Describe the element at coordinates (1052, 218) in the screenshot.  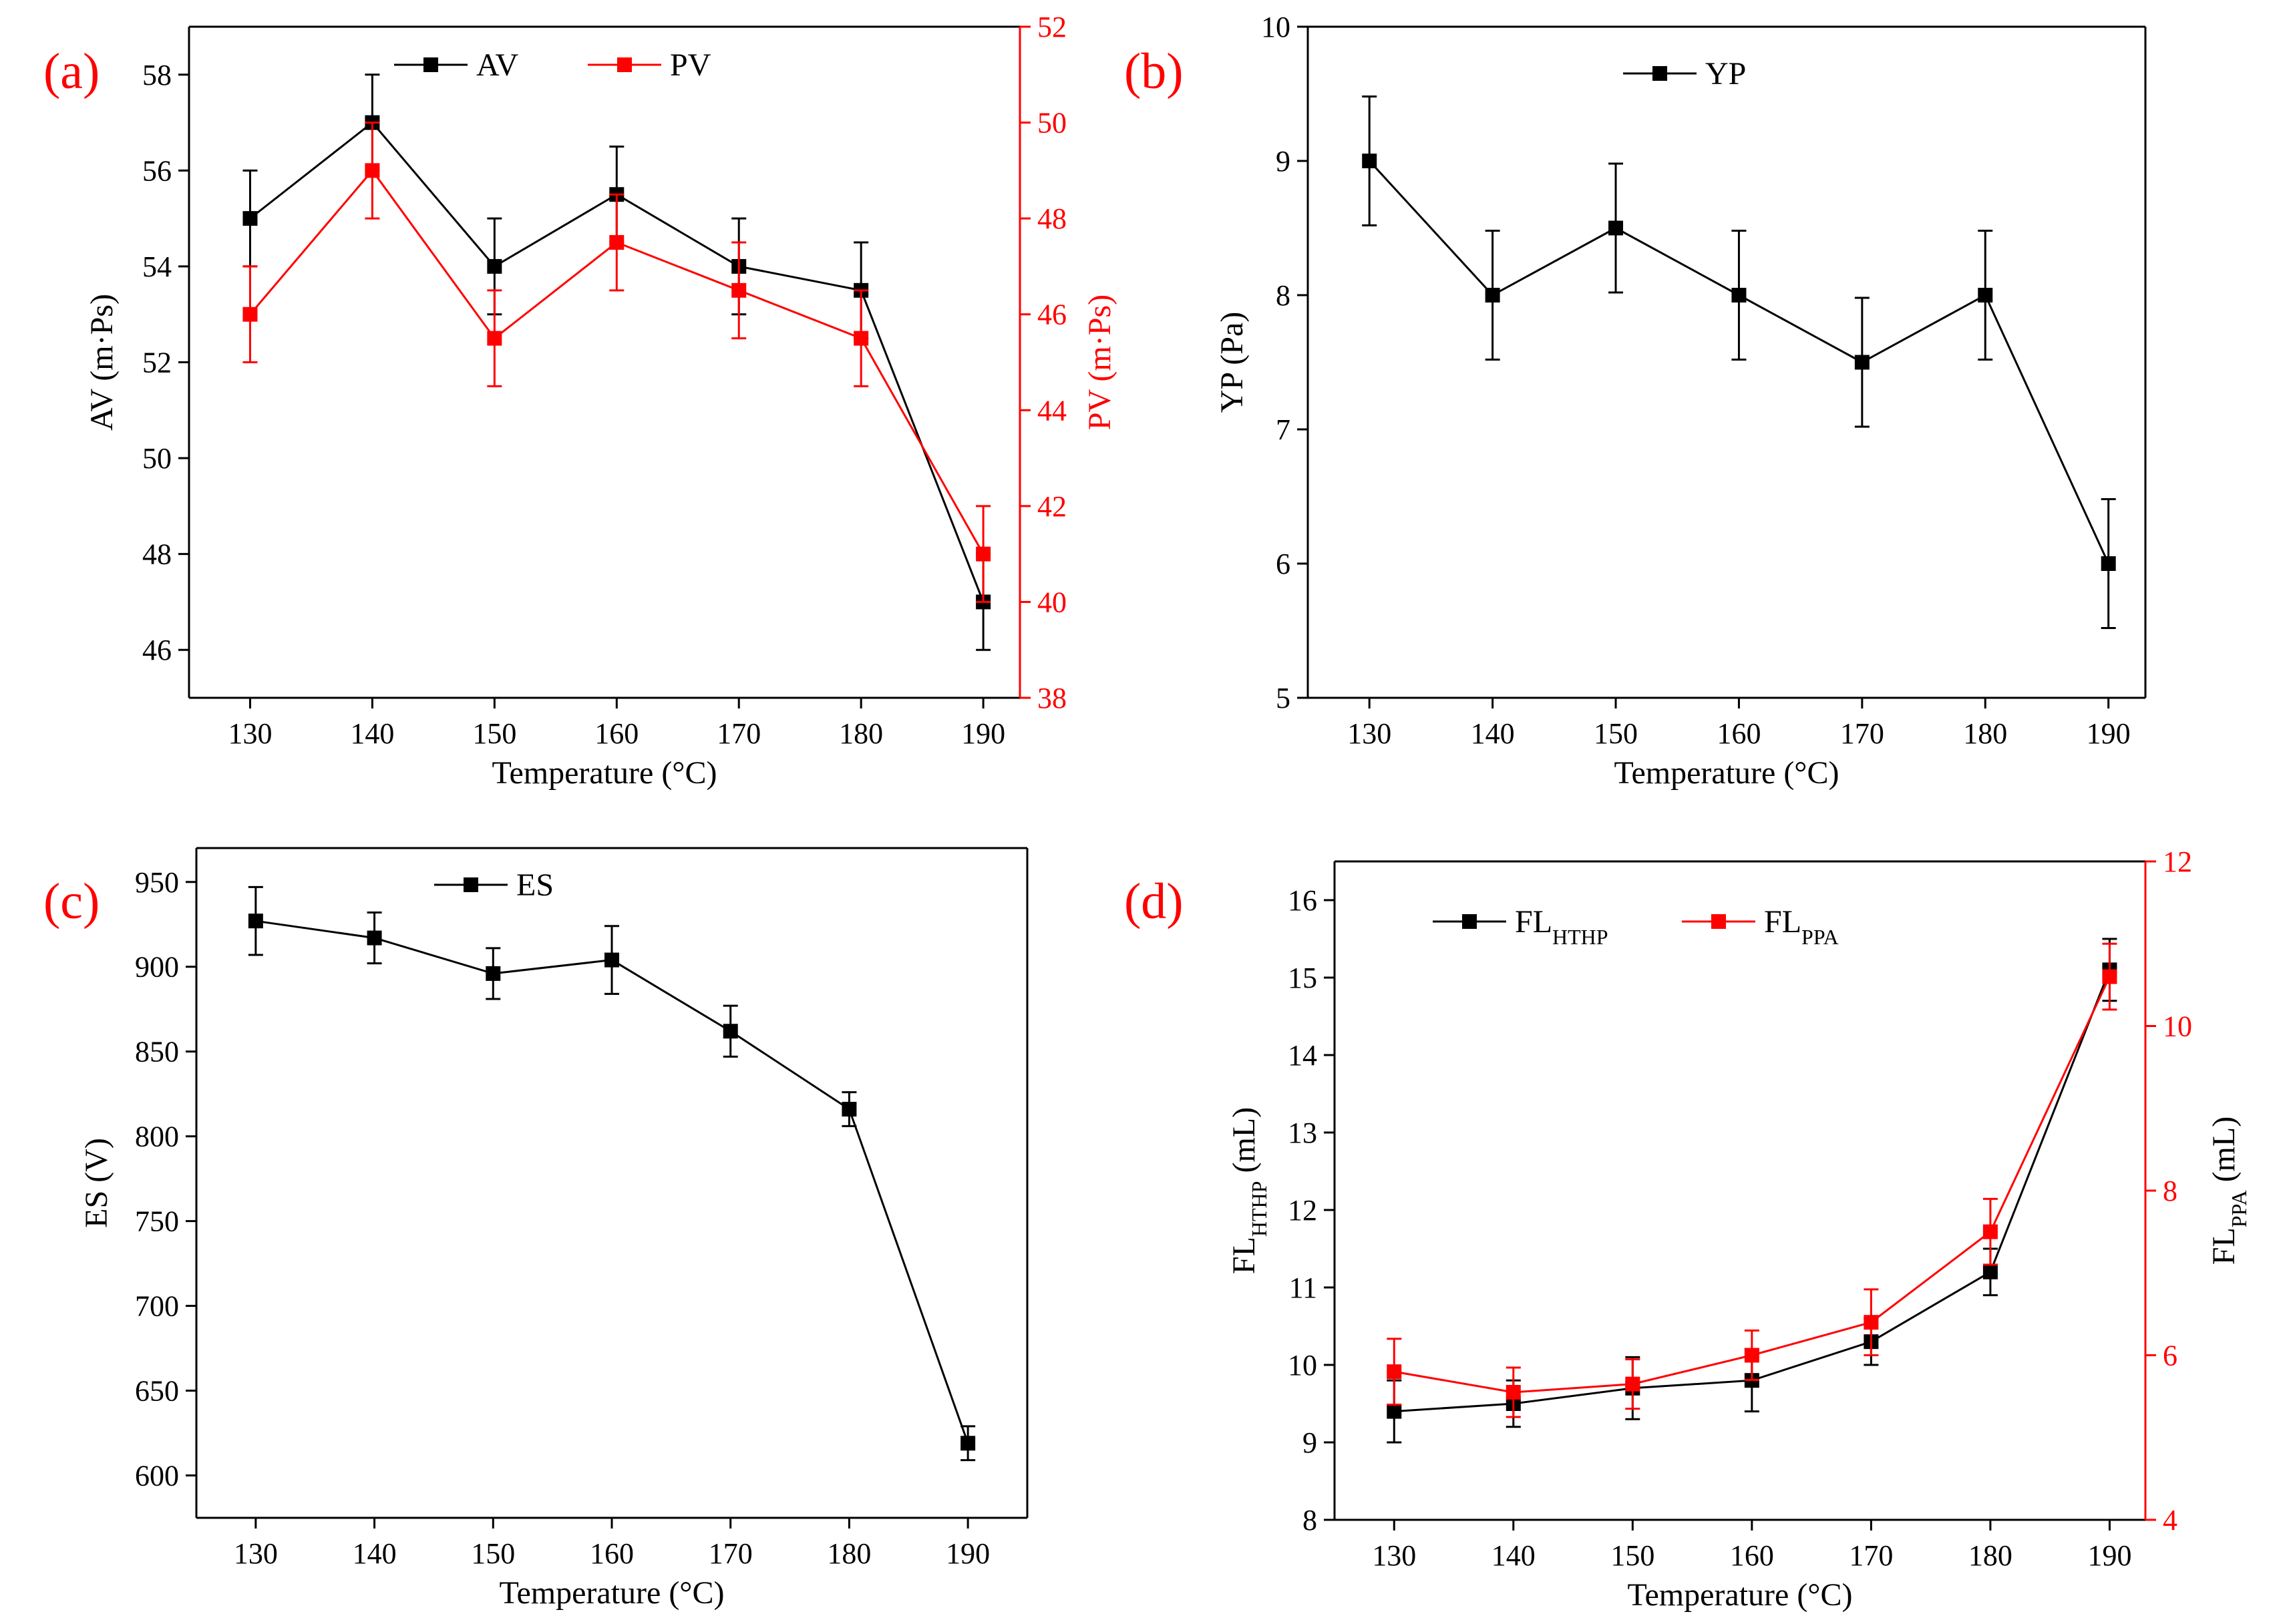
I see `y2-tick-label: 48` at that location.